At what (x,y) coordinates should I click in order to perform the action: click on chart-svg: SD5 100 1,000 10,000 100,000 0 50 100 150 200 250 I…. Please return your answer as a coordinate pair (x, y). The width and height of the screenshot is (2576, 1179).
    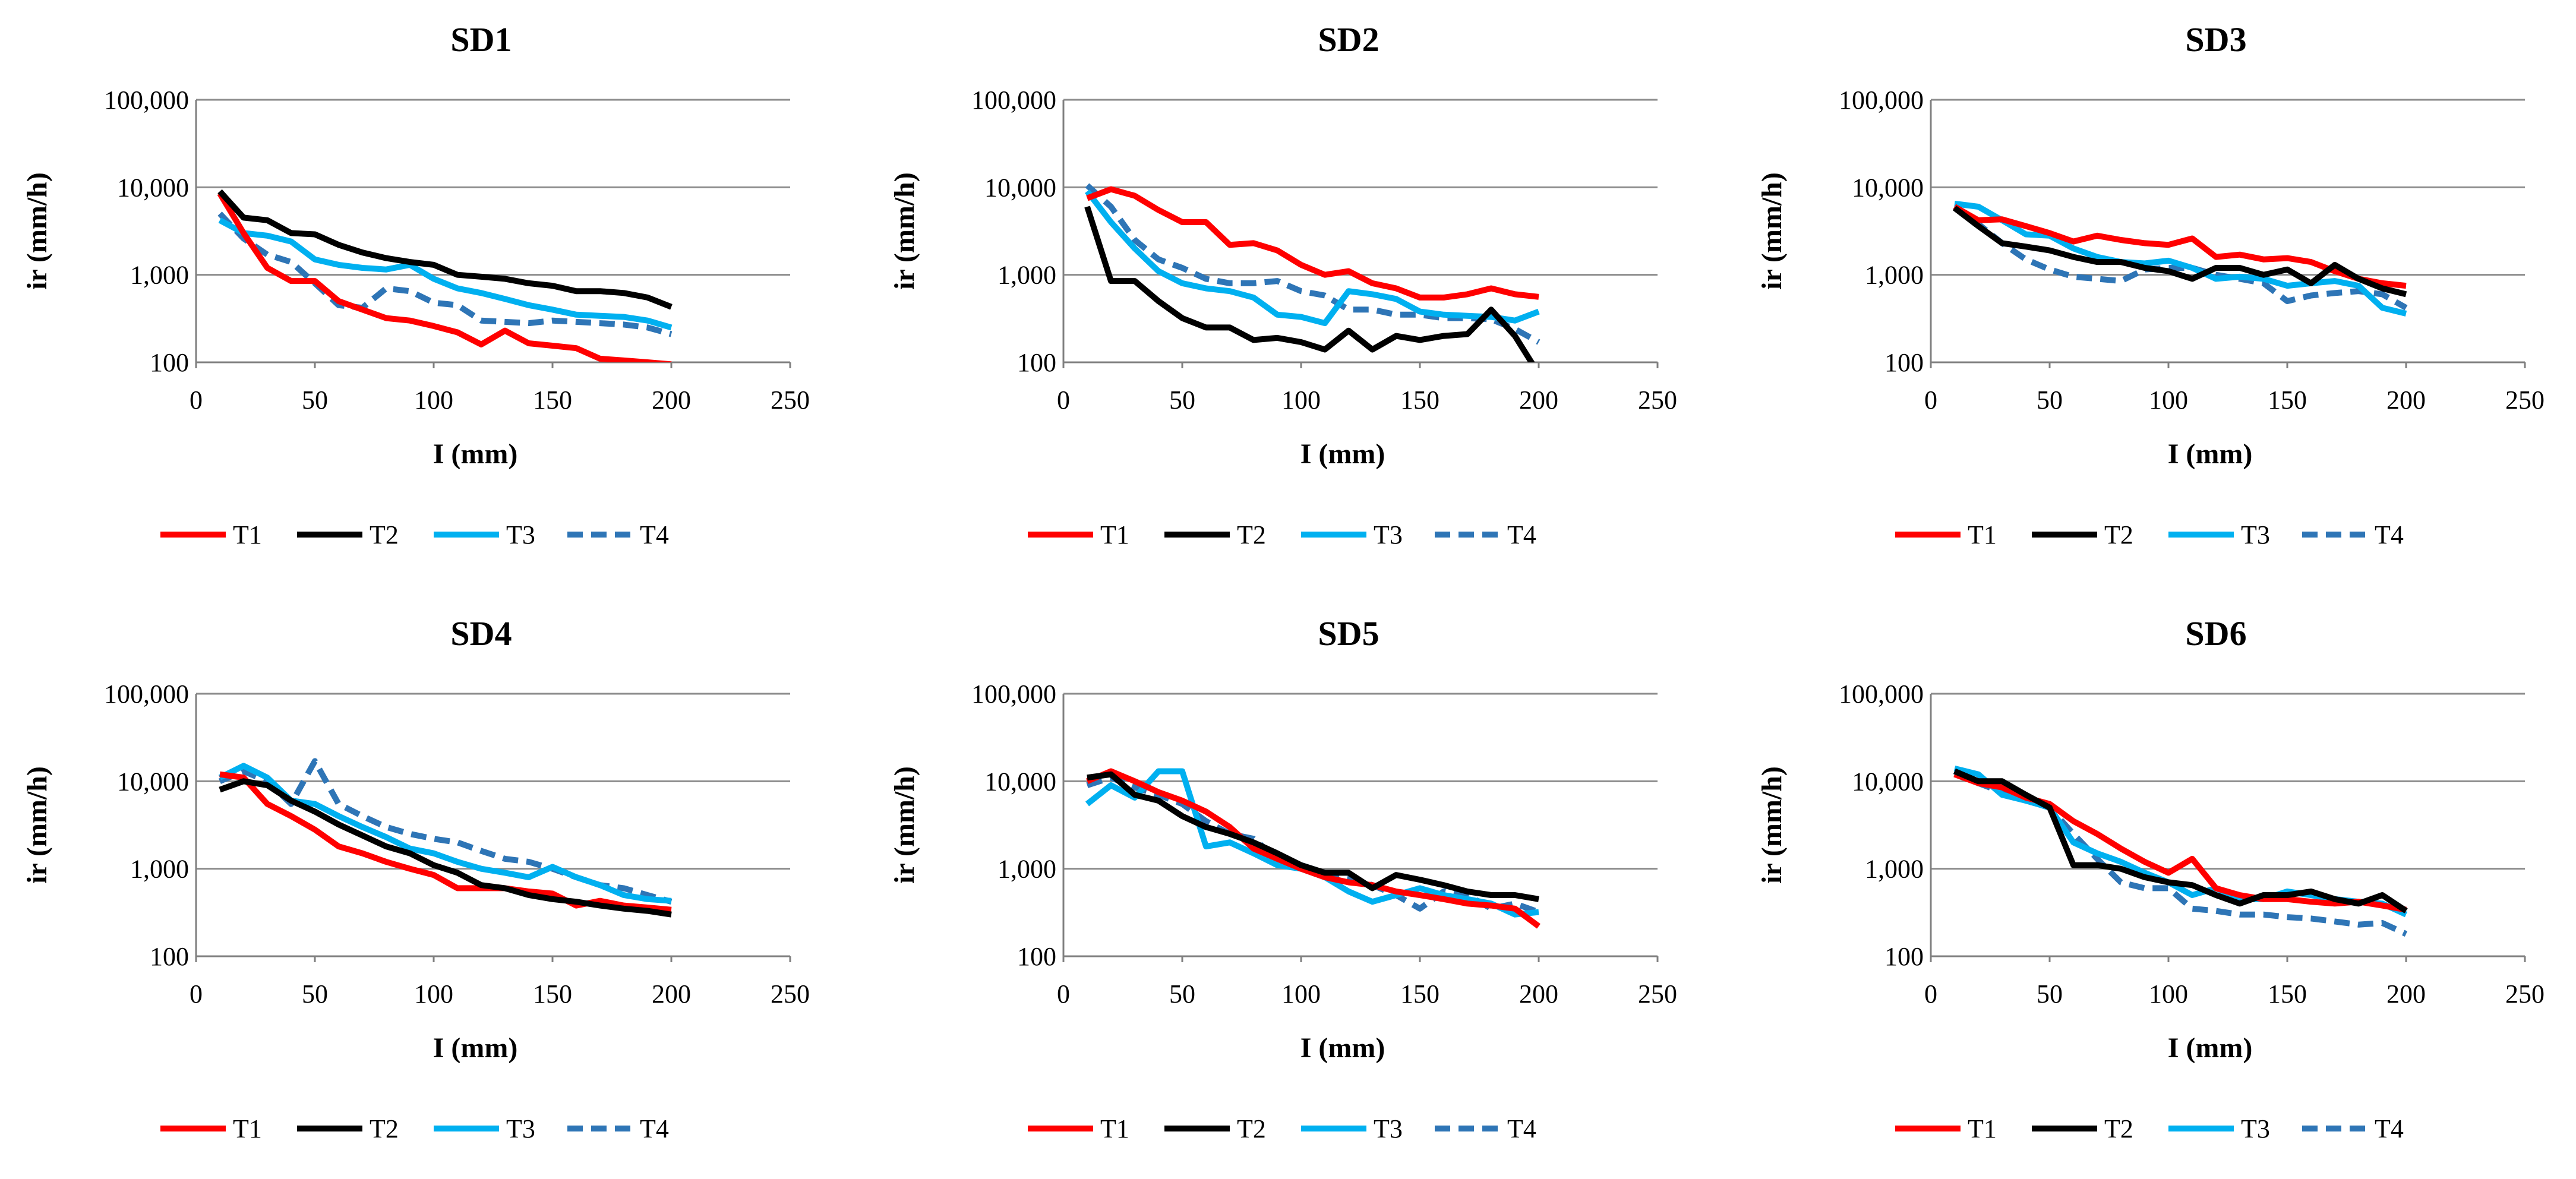
    Looking at the image, I should click on (1283, 878).